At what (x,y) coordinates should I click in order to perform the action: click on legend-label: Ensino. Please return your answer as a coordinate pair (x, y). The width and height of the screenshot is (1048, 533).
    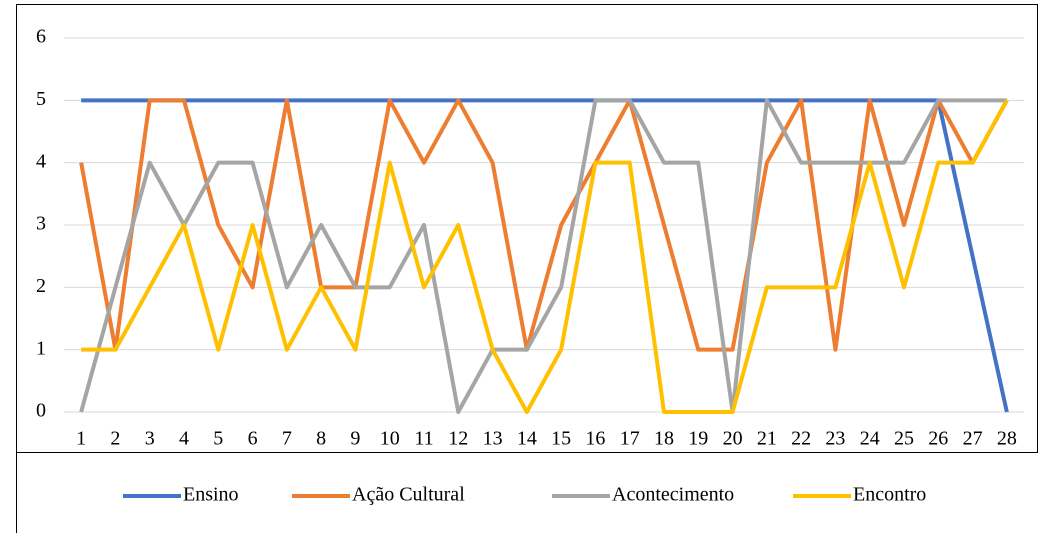
    Looking at the image, I should click on (211, 495).